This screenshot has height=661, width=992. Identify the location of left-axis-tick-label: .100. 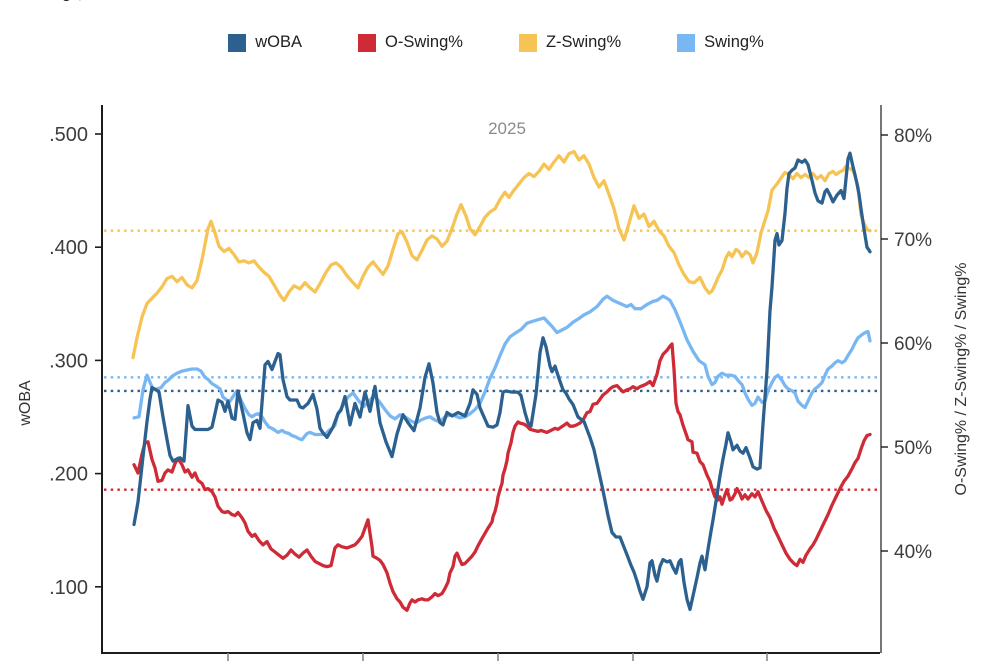
(68, 588).